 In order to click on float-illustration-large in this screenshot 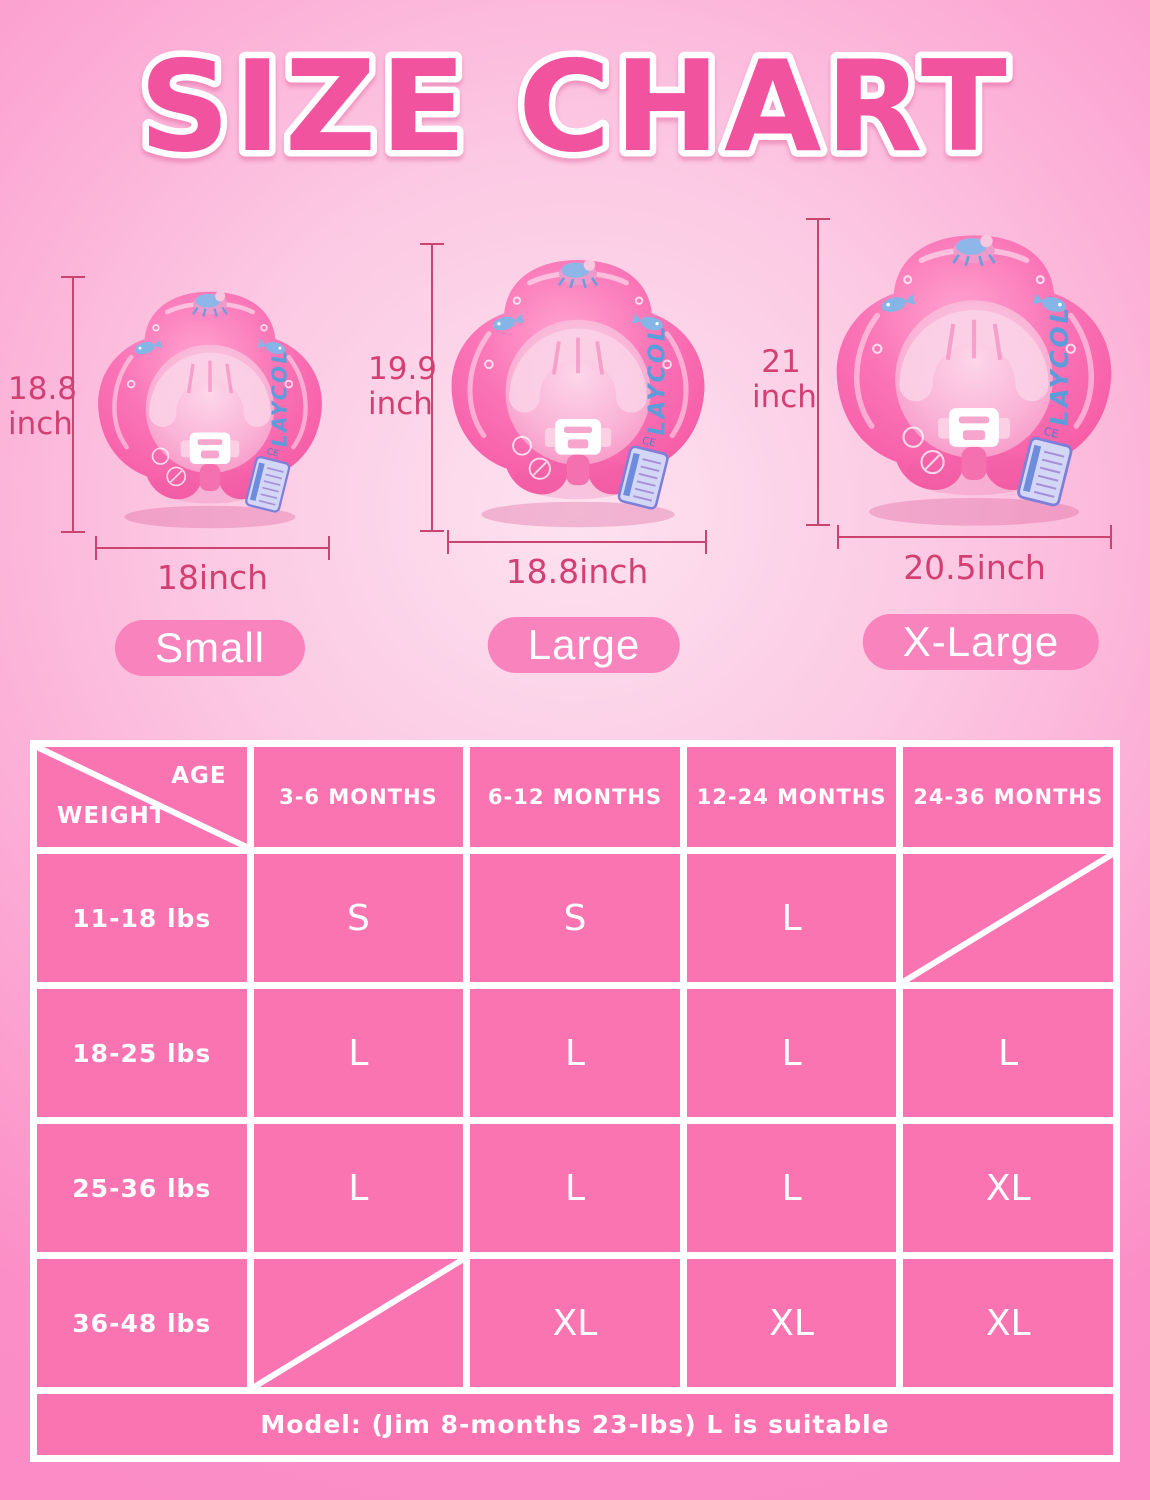, I will do `click(578, 388)`.